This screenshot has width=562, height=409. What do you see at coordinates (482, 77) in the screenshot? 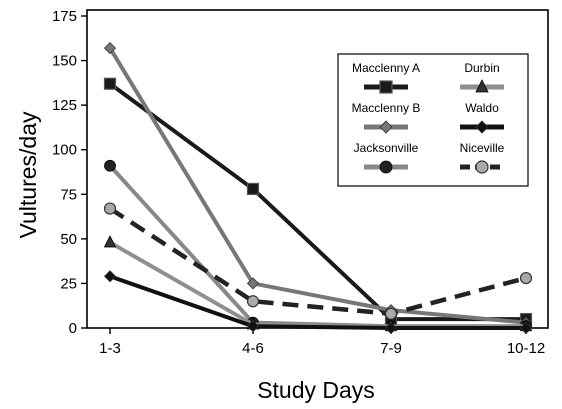
I see `legend-item-durbin: Durbin` at bounding box center [482, 77].